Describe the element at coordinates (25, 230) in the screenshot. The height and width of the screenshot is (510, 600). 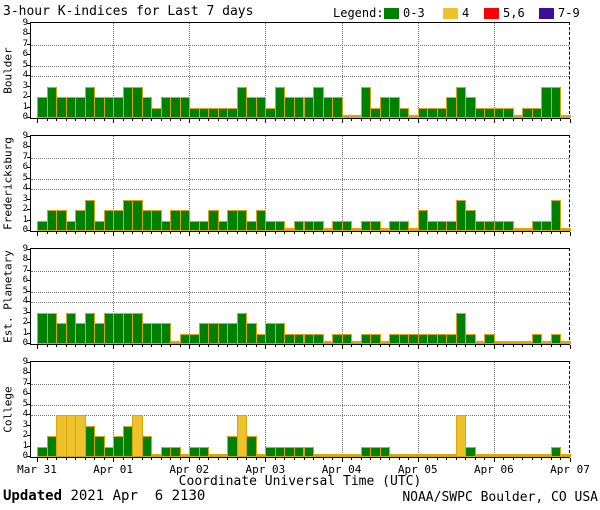
I see `y-tick-label: 0` at that location.